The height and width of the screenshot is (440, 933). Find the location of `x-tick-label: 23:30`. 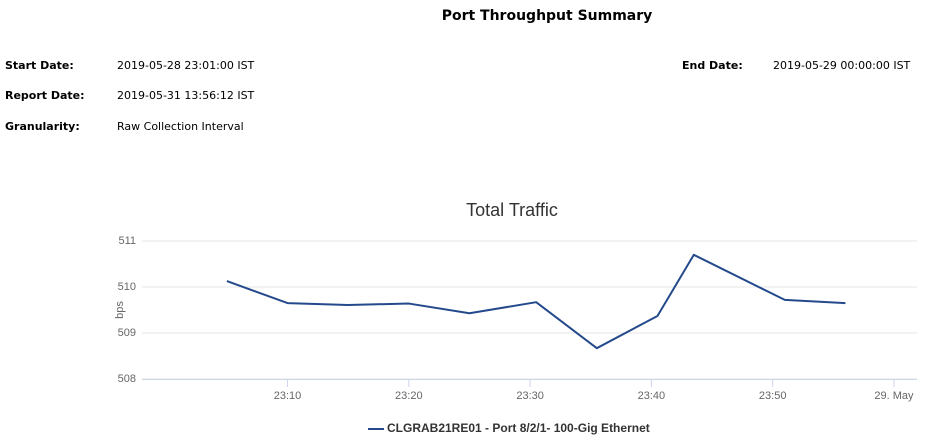

x-tick-label: 23:30 is located at coordinates (530, 396).